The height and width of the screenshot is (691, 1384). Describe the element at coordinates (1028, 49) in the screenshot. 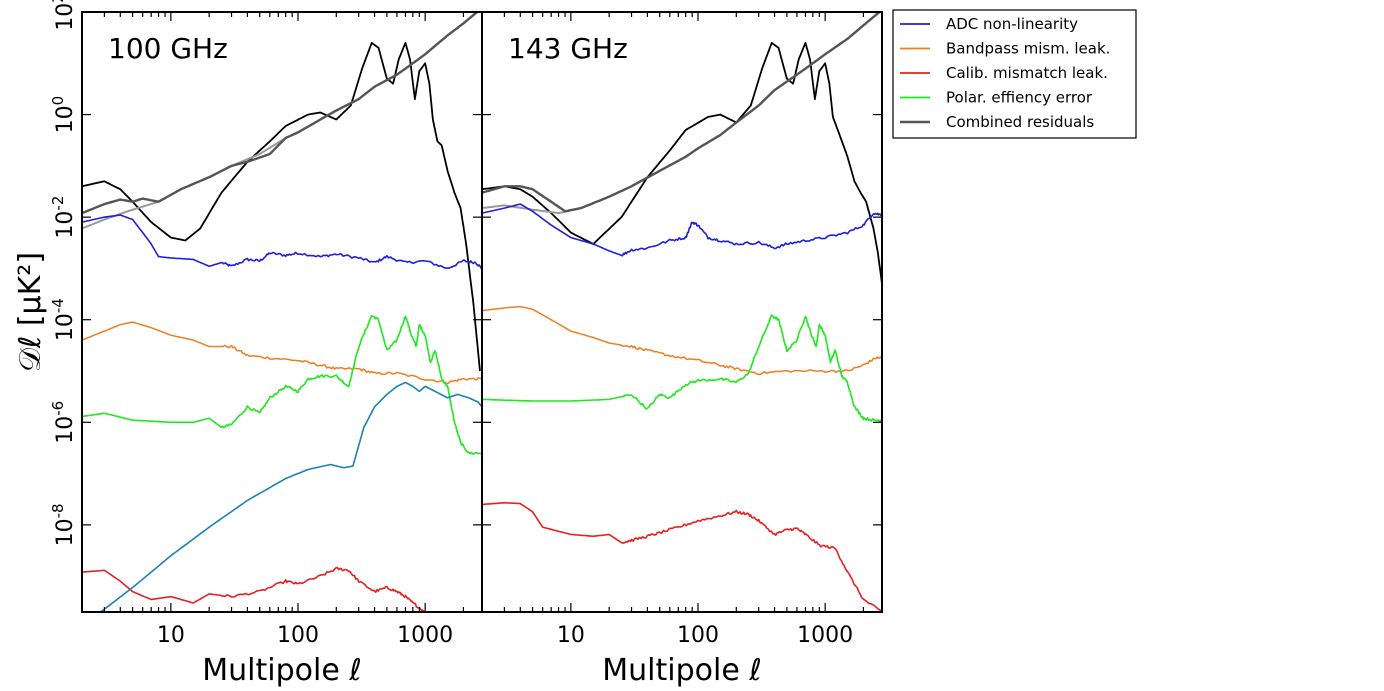

I see `legend-label-bandpass-mism-leak: Bandpass mism. leak.` at that location.